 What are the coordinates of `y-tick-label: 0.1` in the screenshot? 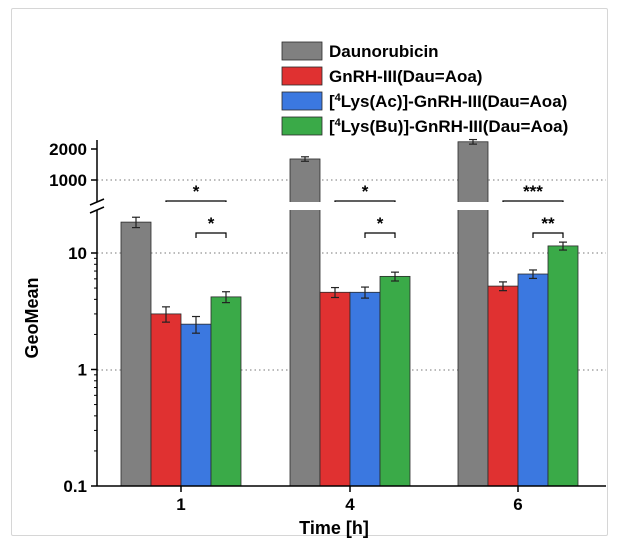 It's located at (75, 486).